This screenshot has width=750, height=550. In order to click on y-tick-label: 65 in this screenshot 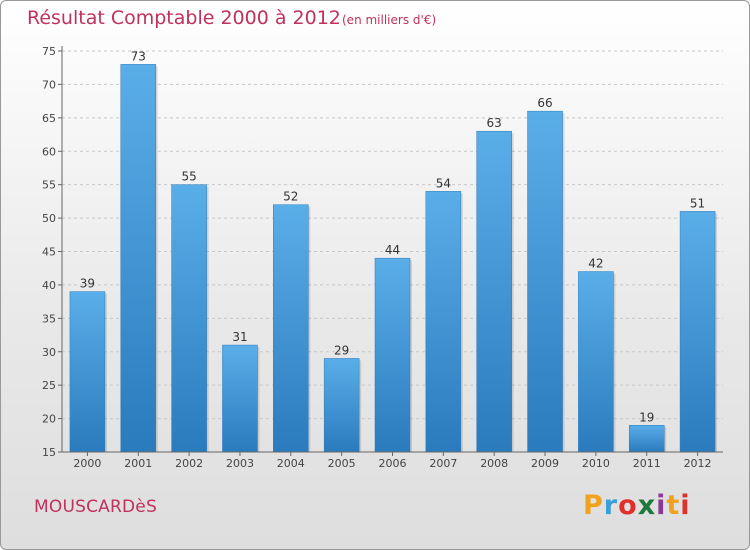, I will do `click(49, 118)`.